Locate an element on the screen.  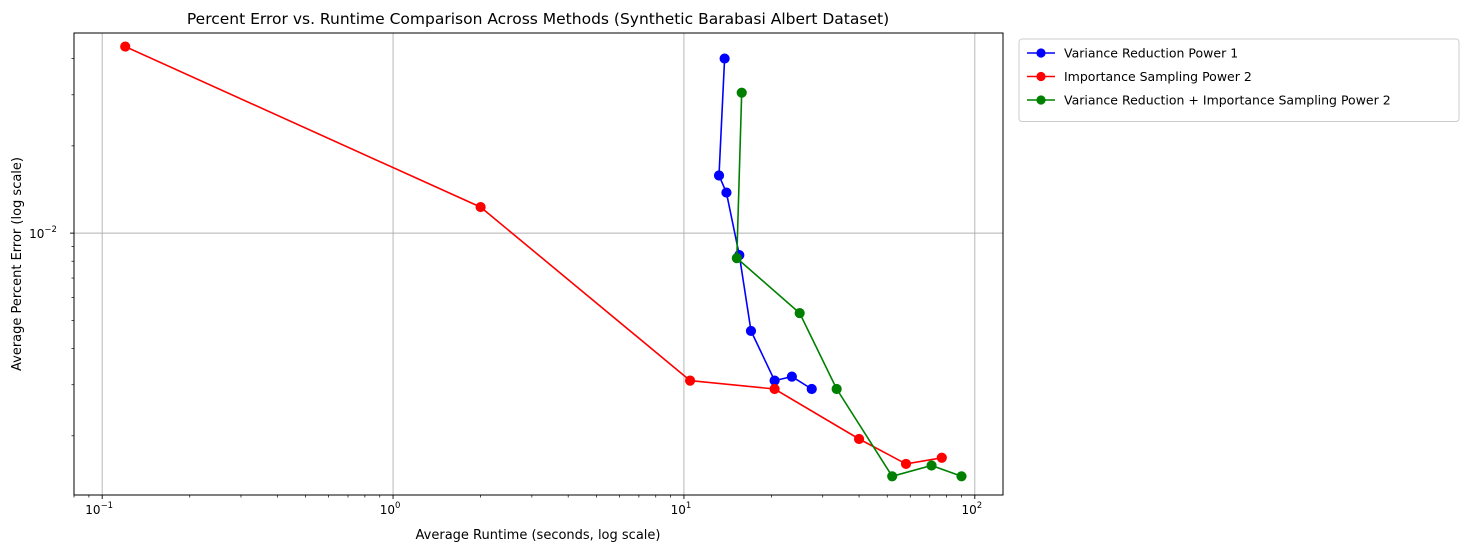
legend-label: Importance Sampling Power 2 is located at coordinates (1158, 76).